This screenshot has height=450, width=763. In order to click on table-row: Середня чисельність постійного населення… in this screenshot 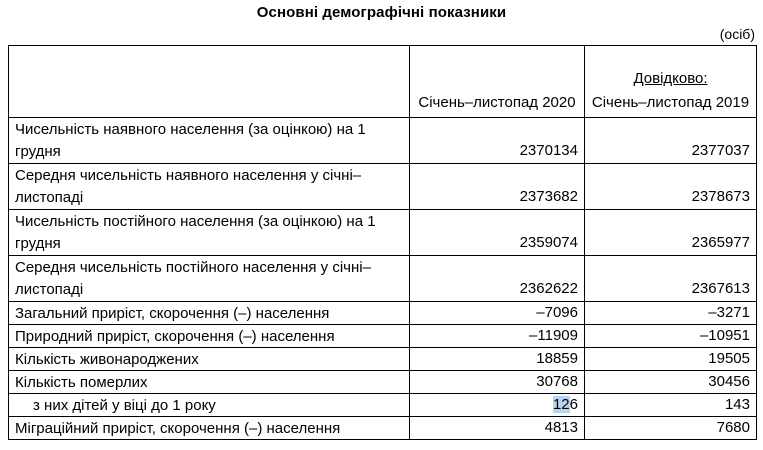, I will do `click(382, 278)`.